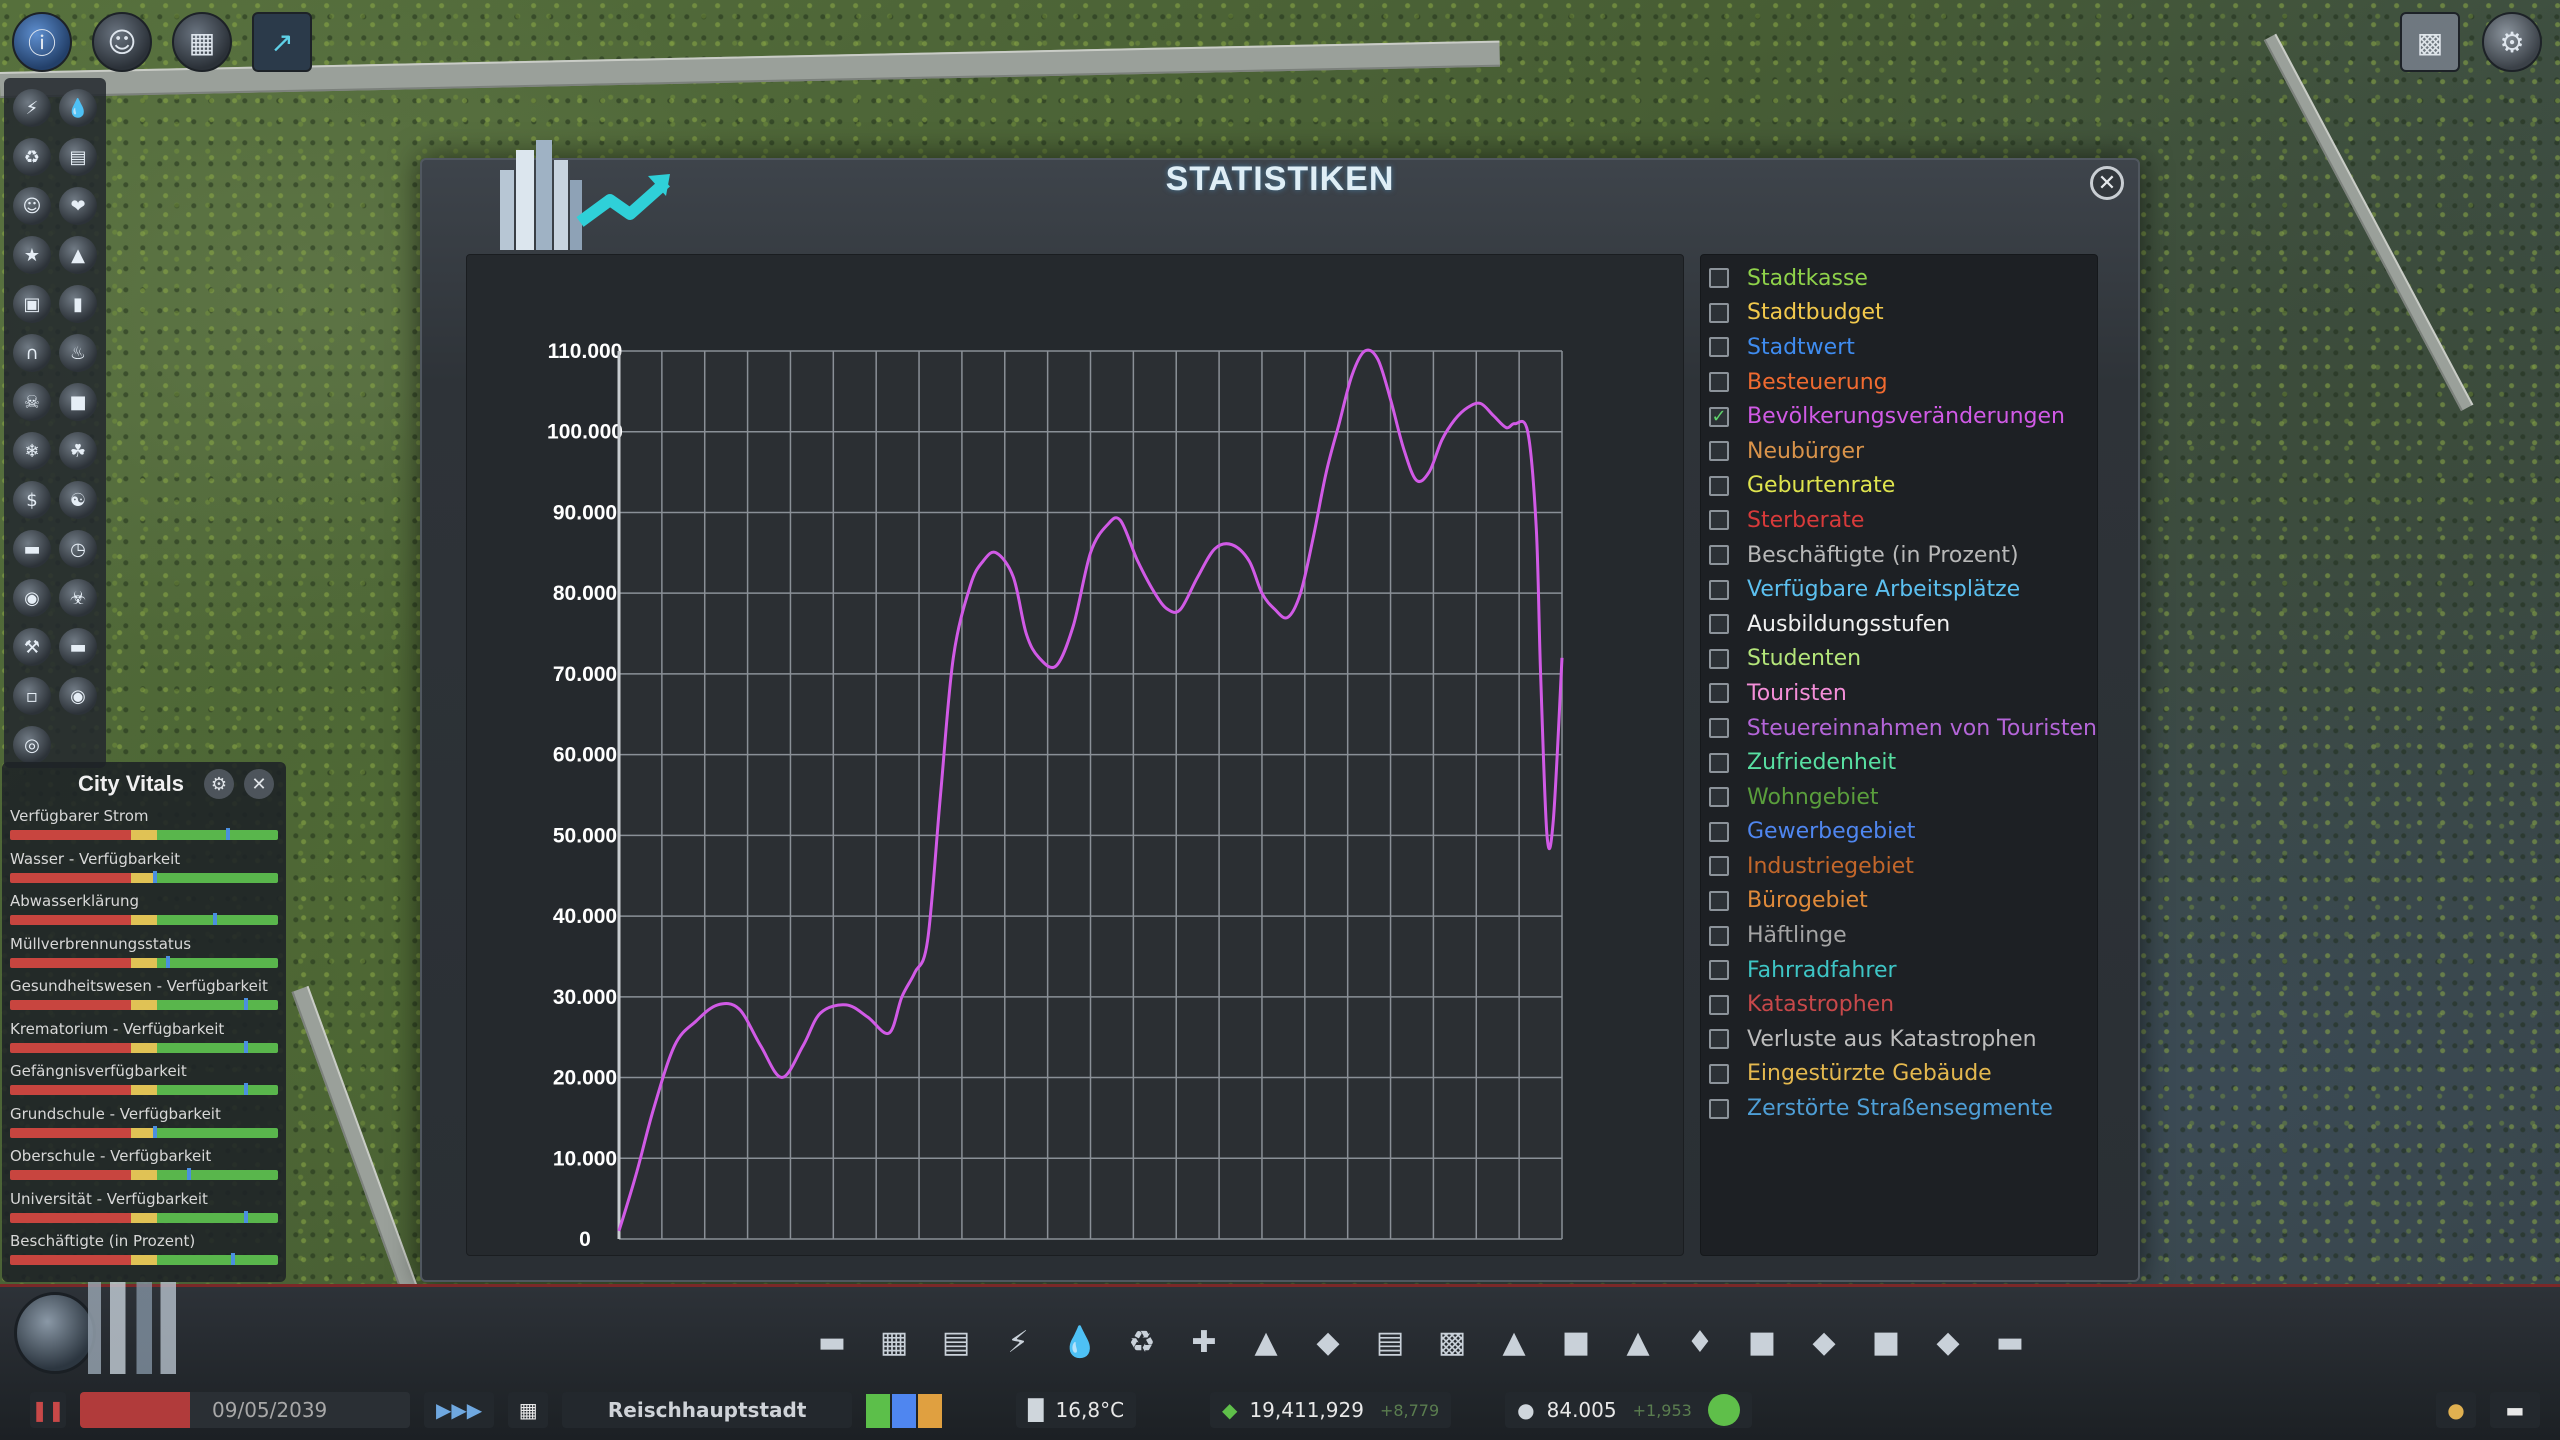 The width and height of the screenshot is (2560, 1440). What do you see at coordinates (32, 500) in the screenshot?
I see `economy-icon: $` at bounding box center [32, 500].